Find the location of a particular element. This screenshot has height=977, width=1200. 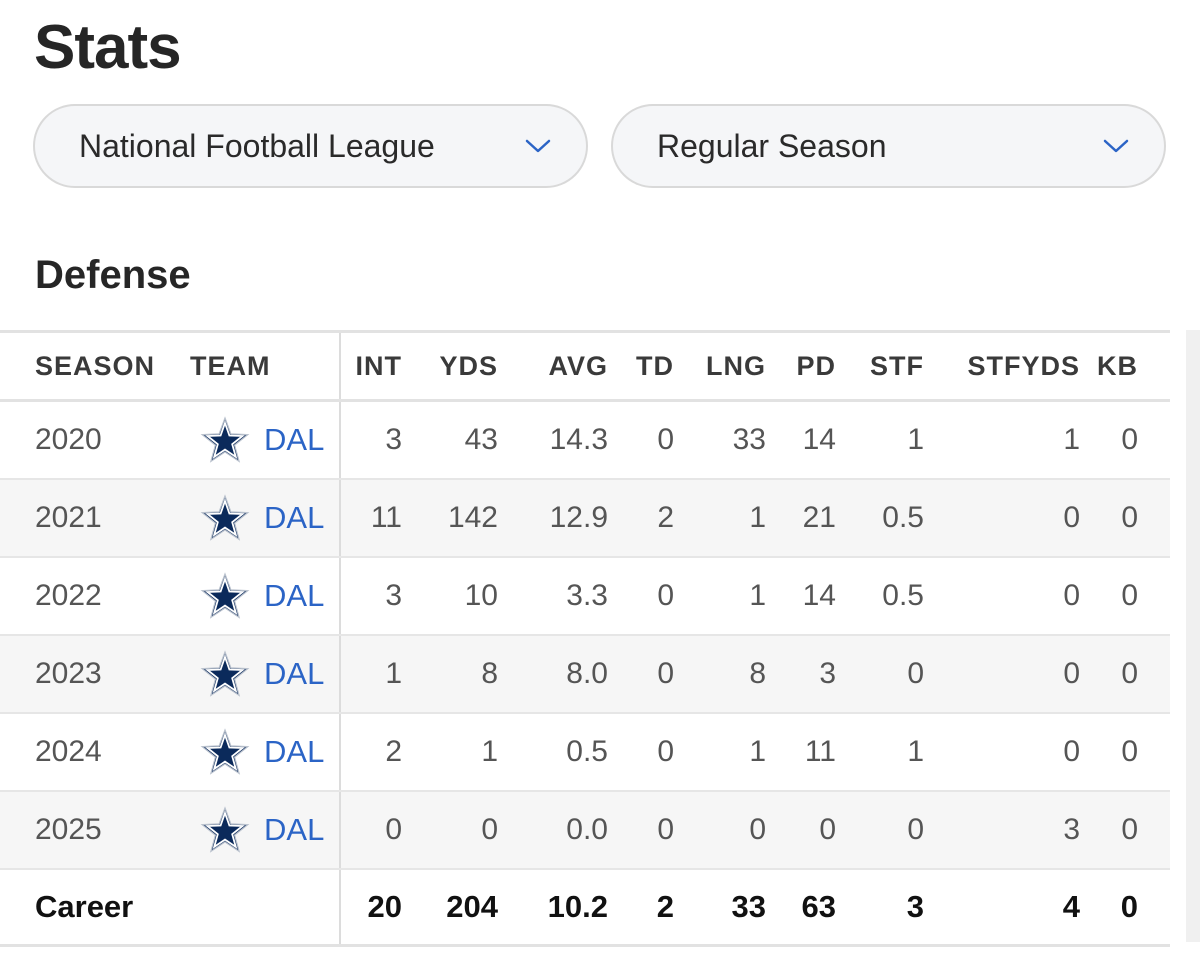

table-row: 2023 DAL 1 8 8.0 0 8 3 0 0 0 is located at coordinates (585, 674).